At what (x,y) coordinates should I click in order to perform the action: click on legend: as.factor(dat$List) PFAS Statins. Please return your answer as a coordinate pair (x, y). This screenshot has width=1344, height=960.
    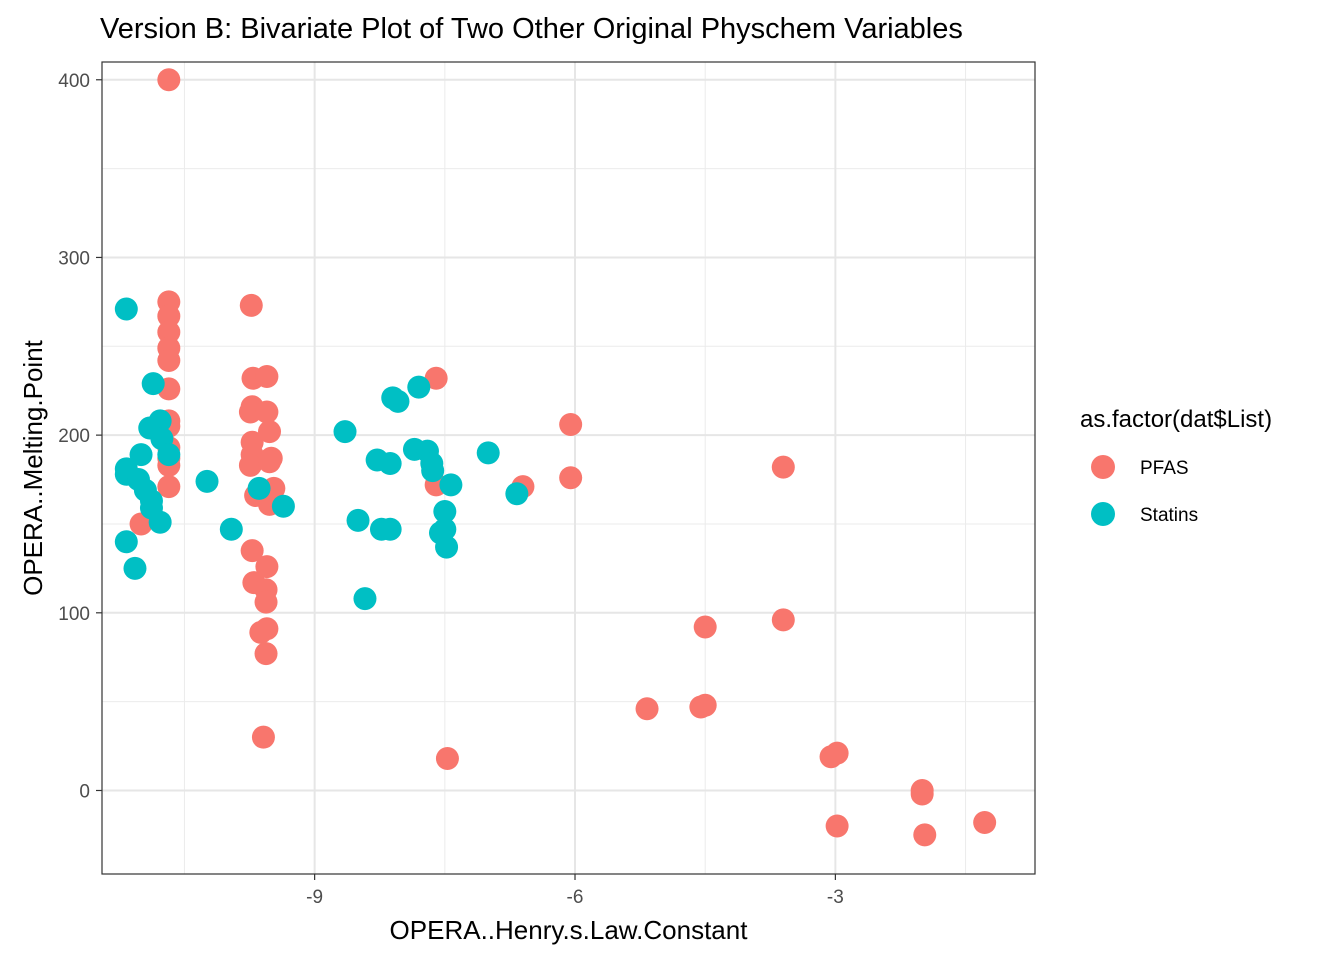
    Looking at the image, I should click on (1176, 466).